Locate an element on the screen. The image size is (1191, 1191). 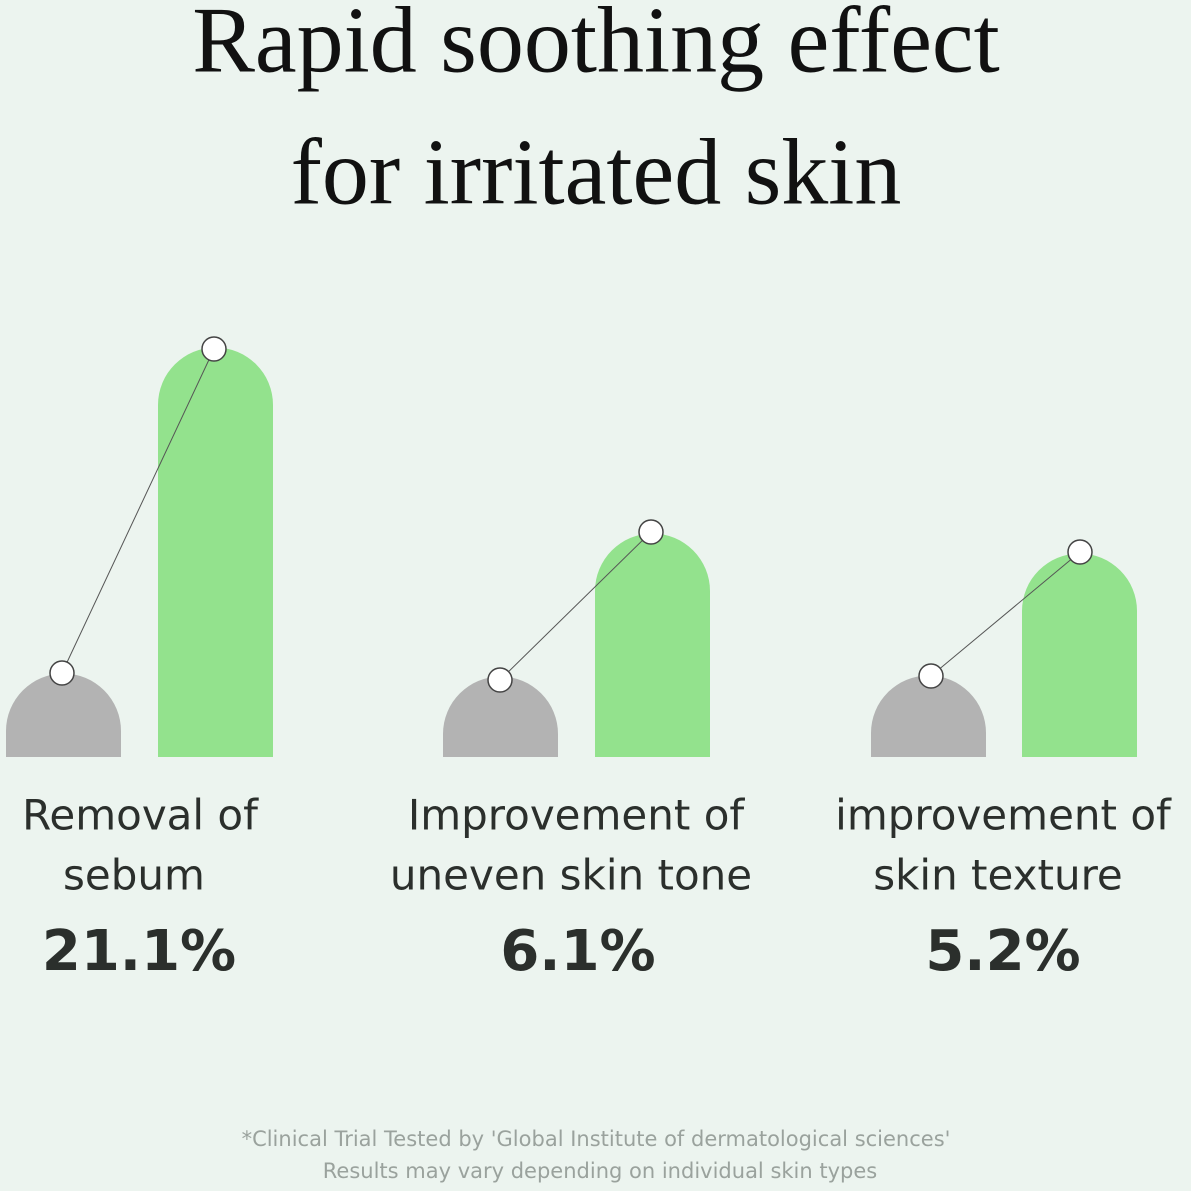
item-value: 6.1% is located at coordinates (577, 951).